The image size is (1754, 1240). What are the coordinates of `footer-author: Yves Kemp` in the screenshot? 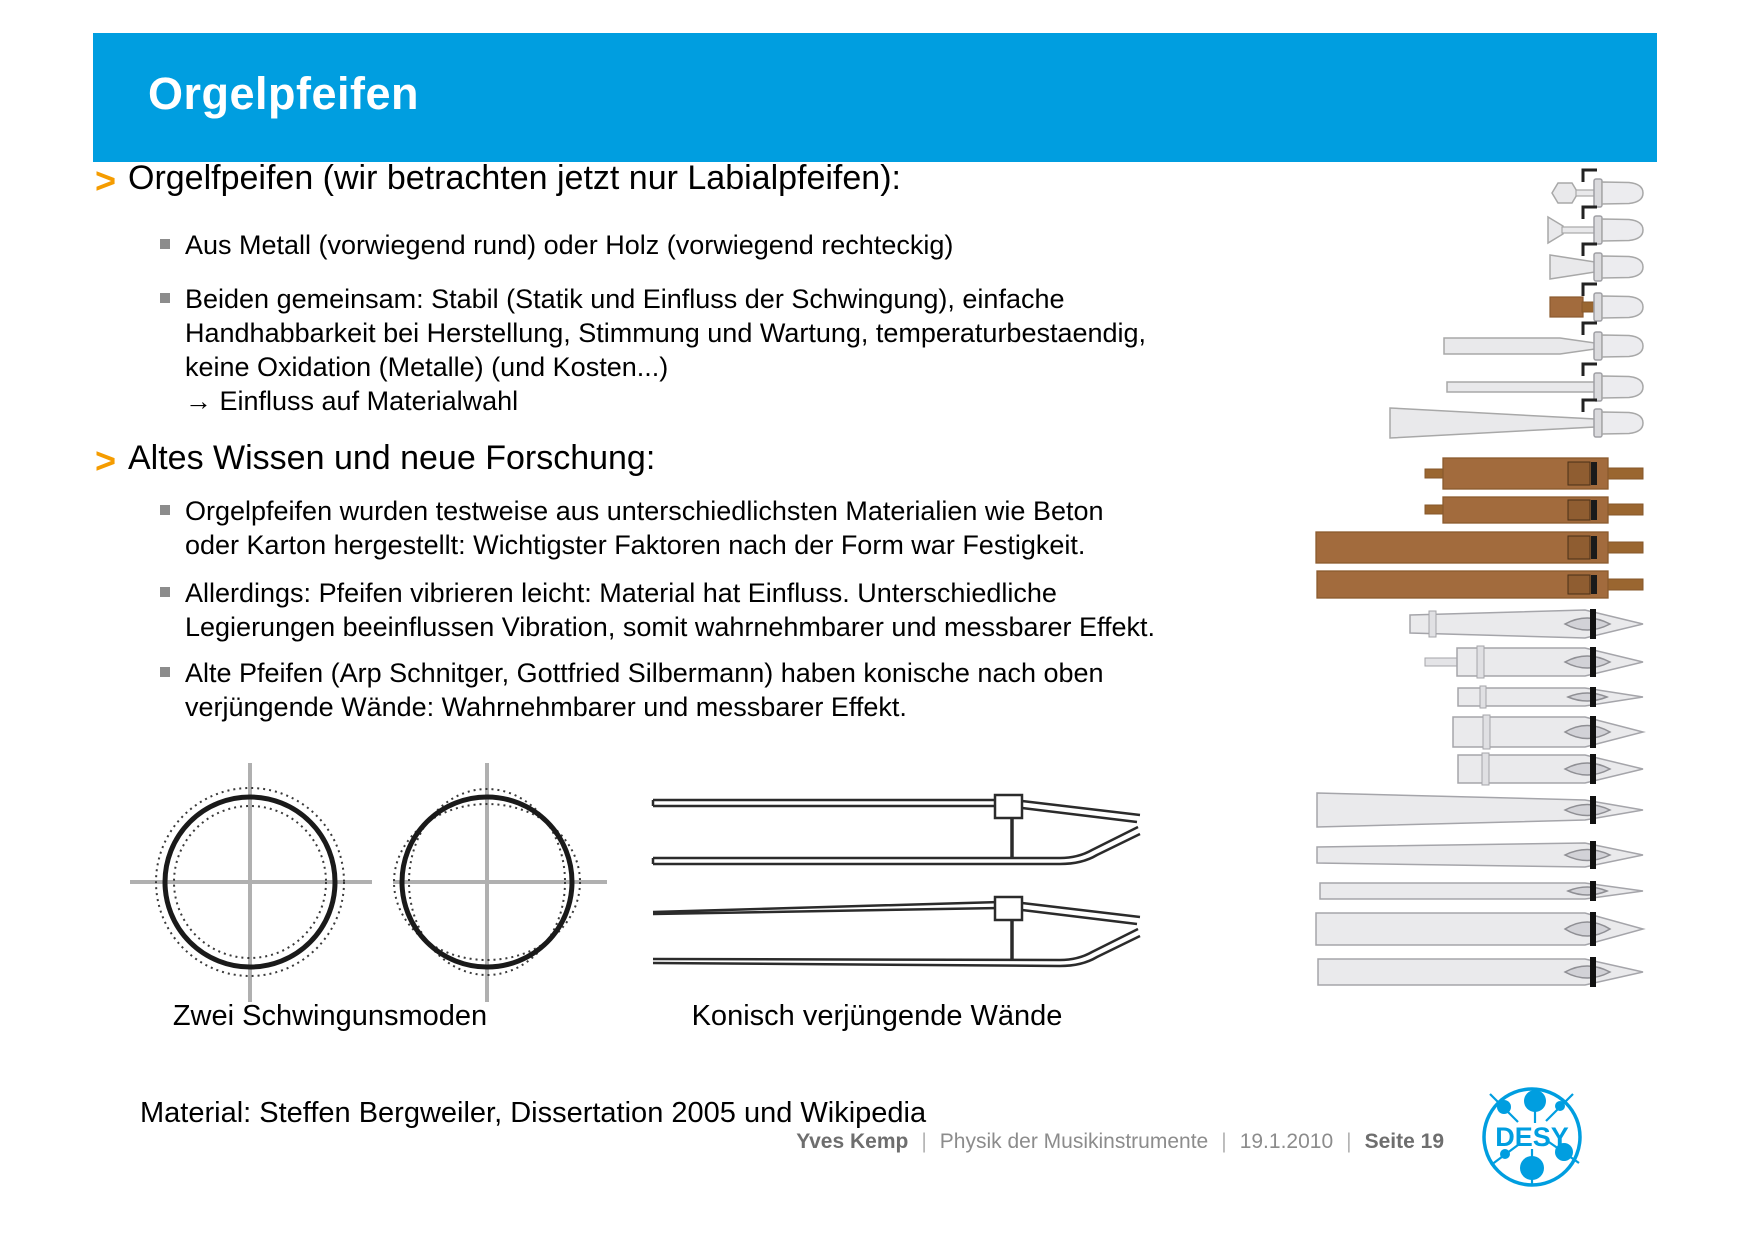 It's located at (852, 1141).